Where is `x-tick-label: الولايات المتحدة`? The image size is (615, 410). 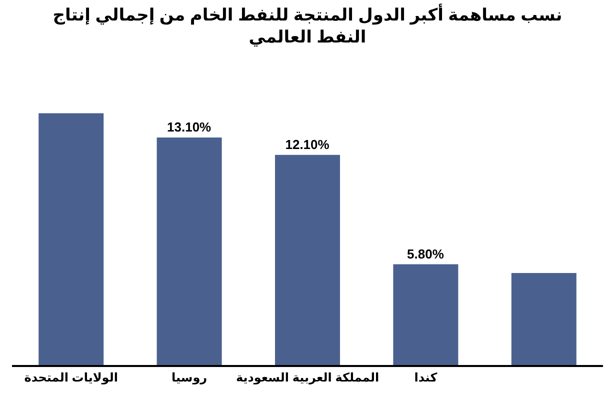 x-tick-label: الولايات المتحدة is located at coordinates (71, 377).